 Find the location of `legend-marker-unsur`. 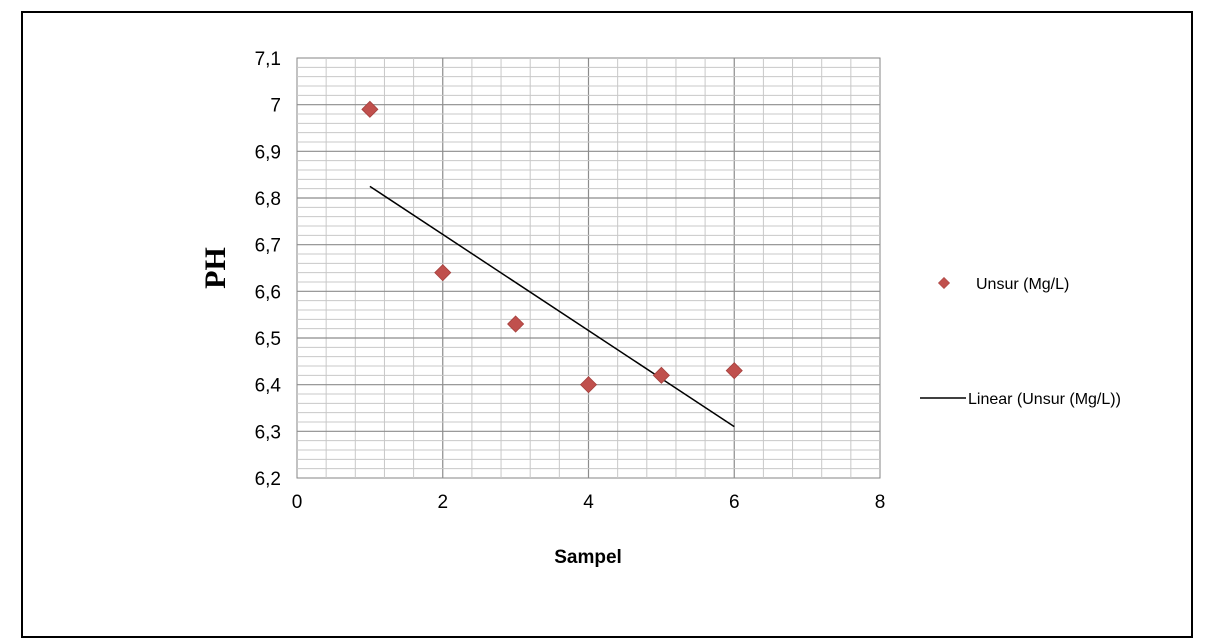

legend-marker-unsur is located at coordinates (944, 283).